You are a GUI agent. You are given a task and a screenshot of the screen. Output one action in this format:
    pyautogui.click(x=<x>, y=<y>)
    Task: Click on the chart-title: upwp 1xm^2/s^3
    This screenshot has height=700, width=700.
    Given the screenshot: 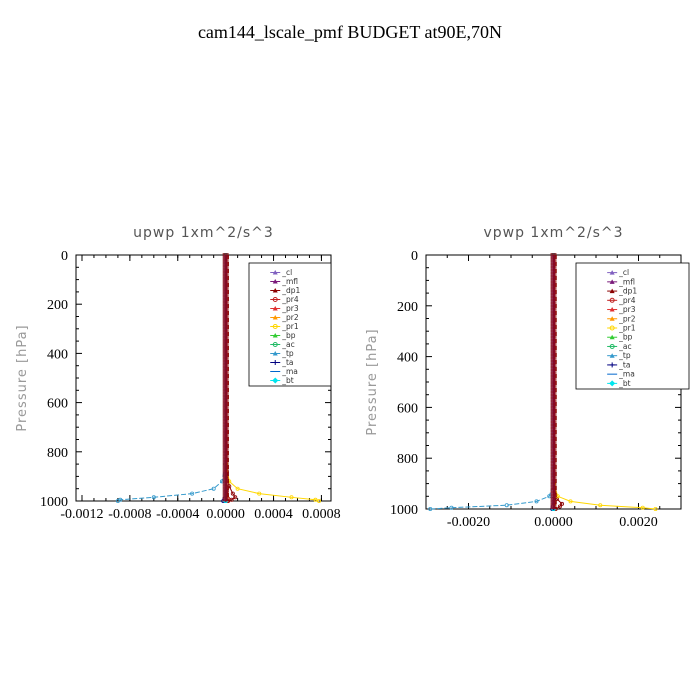 What is the action you would take?
    pyautogui.click(x=203, y=233)
    